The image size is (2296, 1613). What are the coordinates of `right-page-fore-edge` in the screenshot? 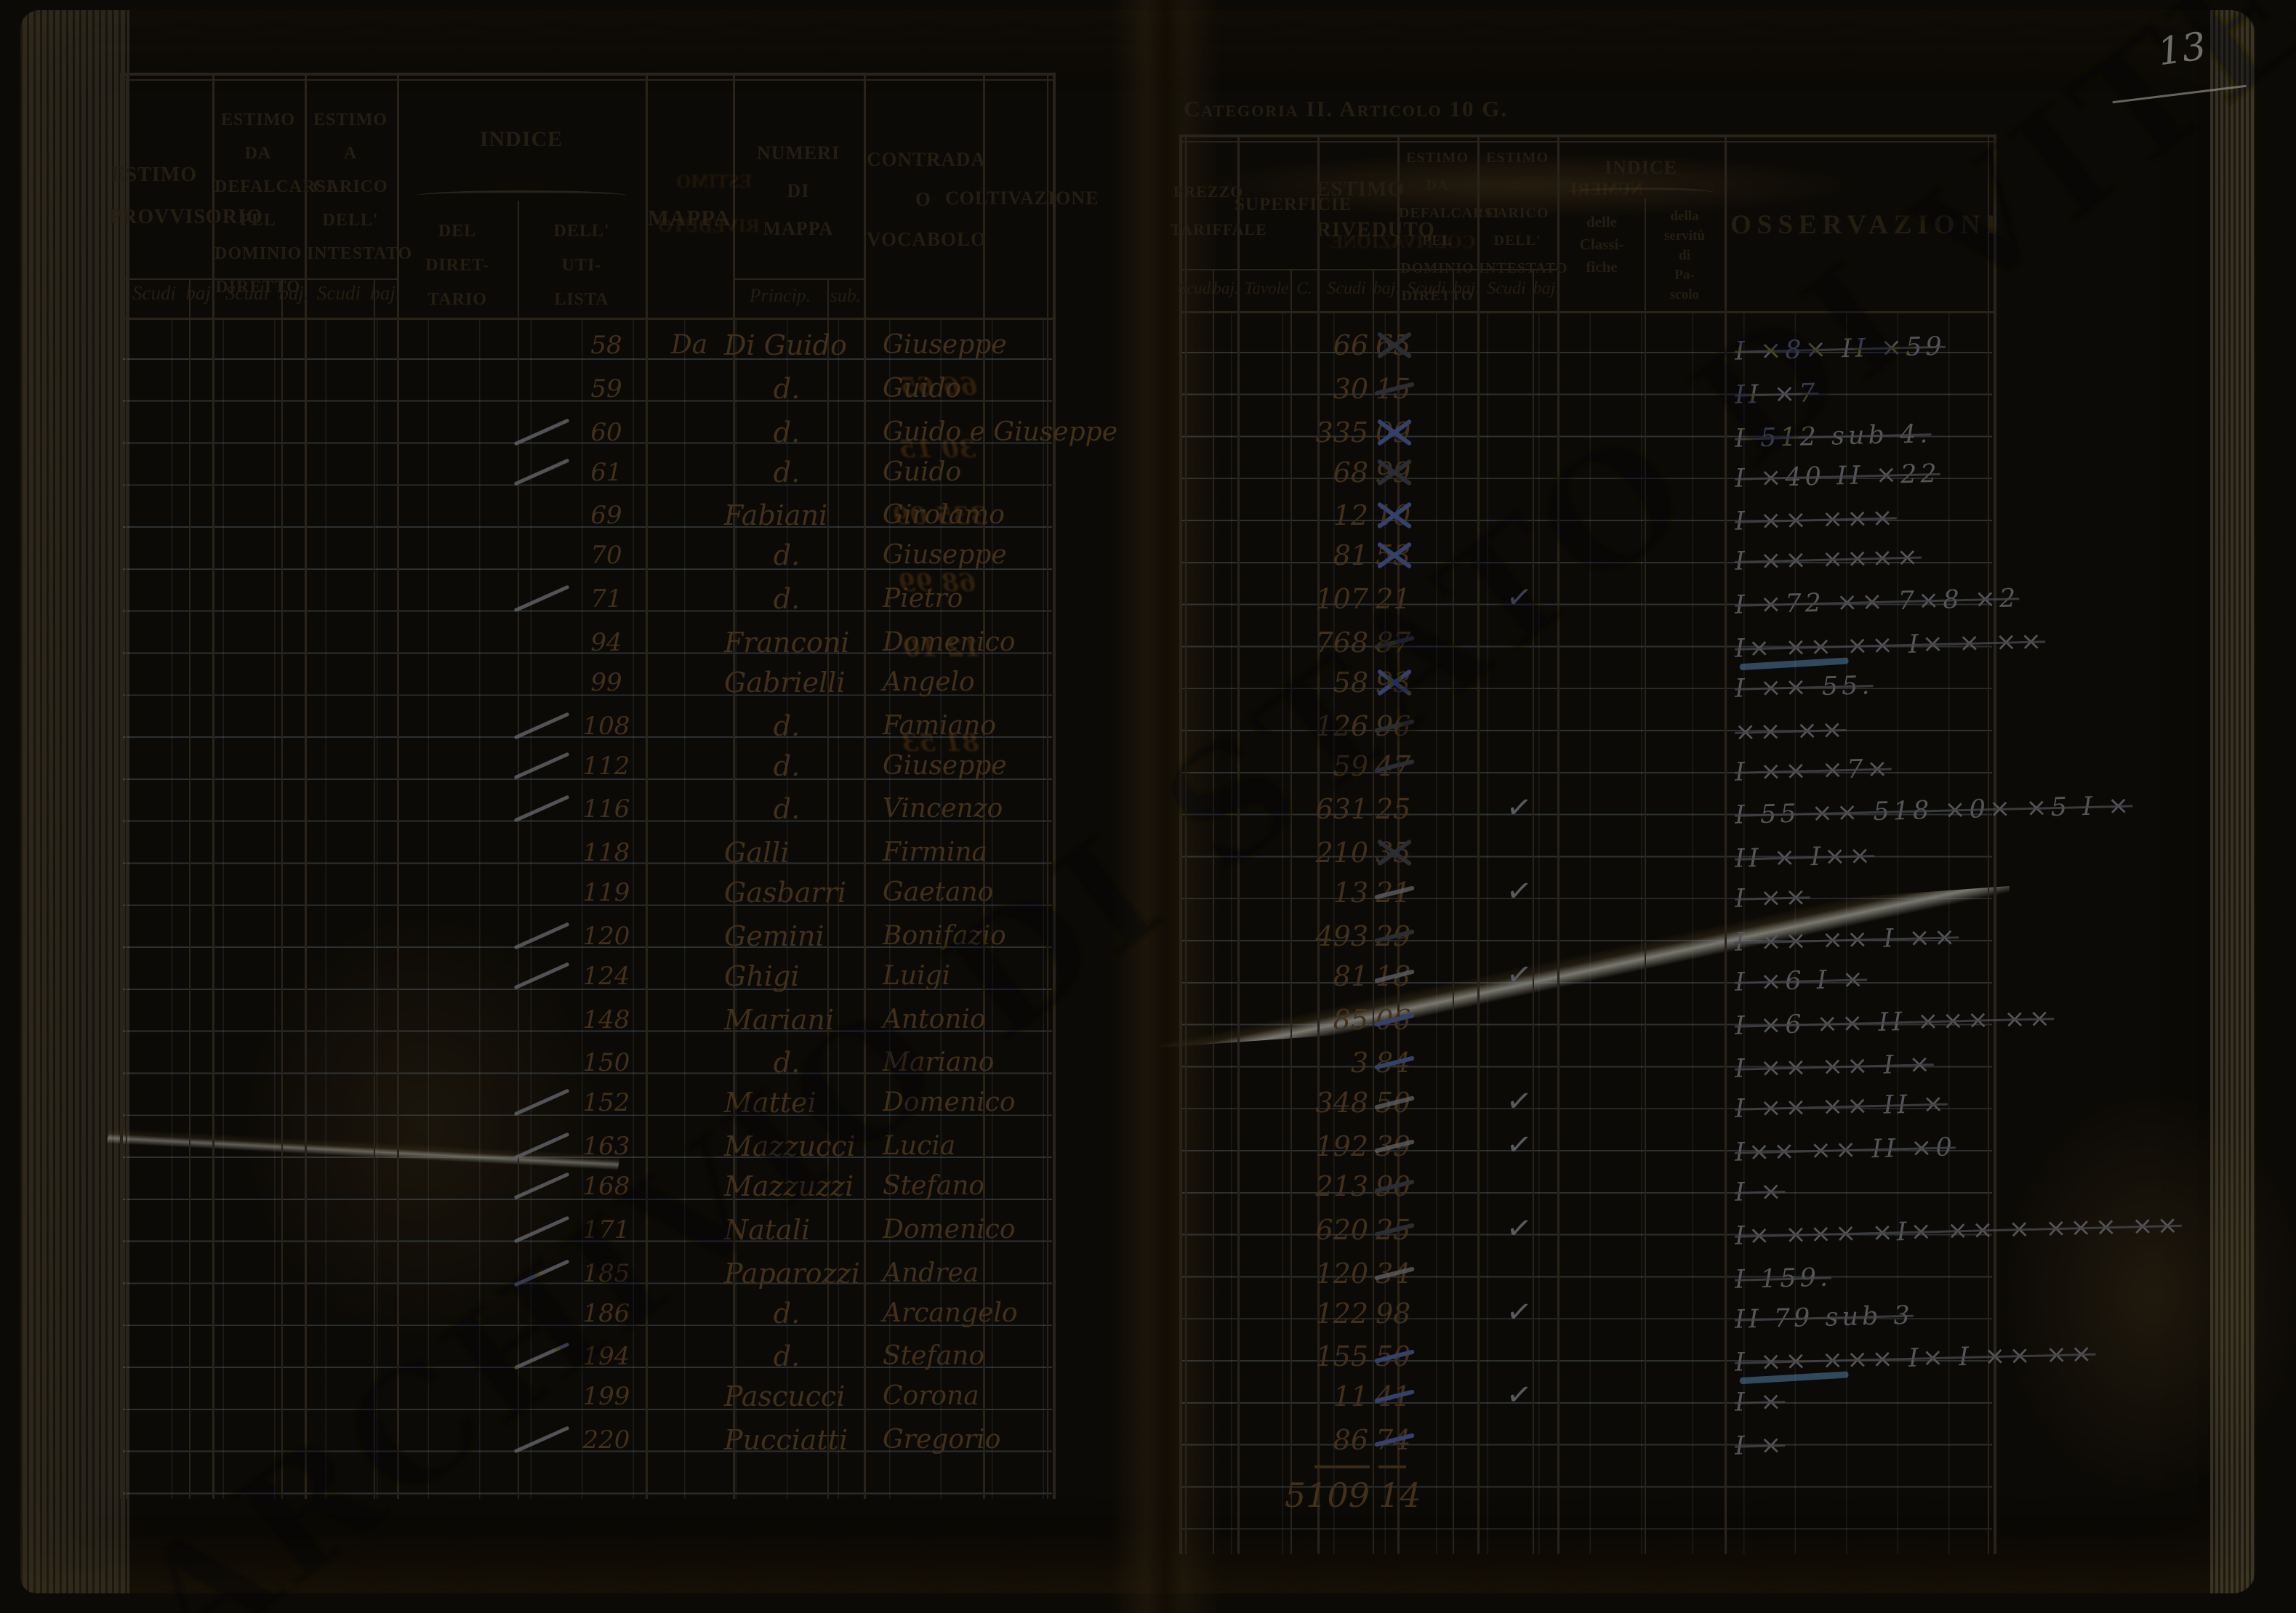 It's located at (2233, 801).